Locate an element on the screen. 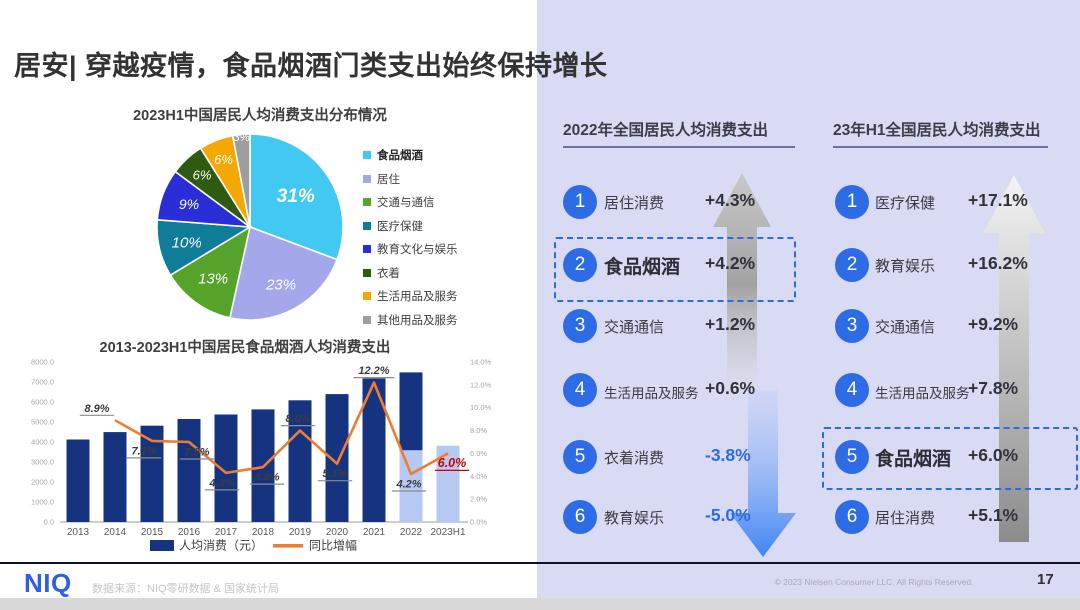  rank-number-badge: 5 is located at coordinates (580, 457).